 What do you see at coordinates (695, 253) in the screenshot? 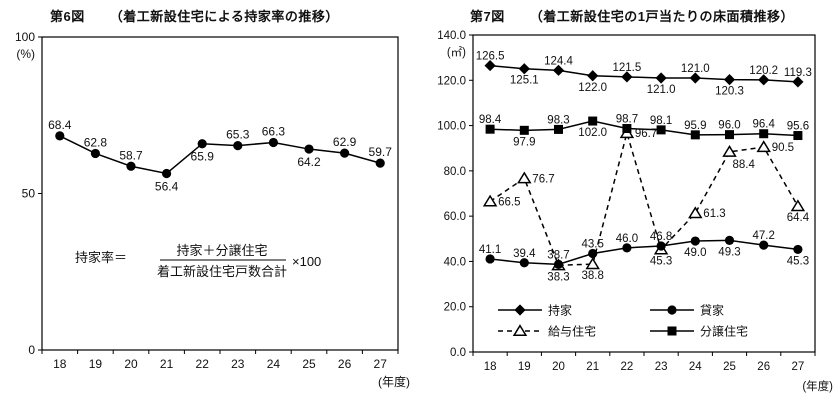
I see `rented-data-label: 49.0` at bounding box center [695, 253].